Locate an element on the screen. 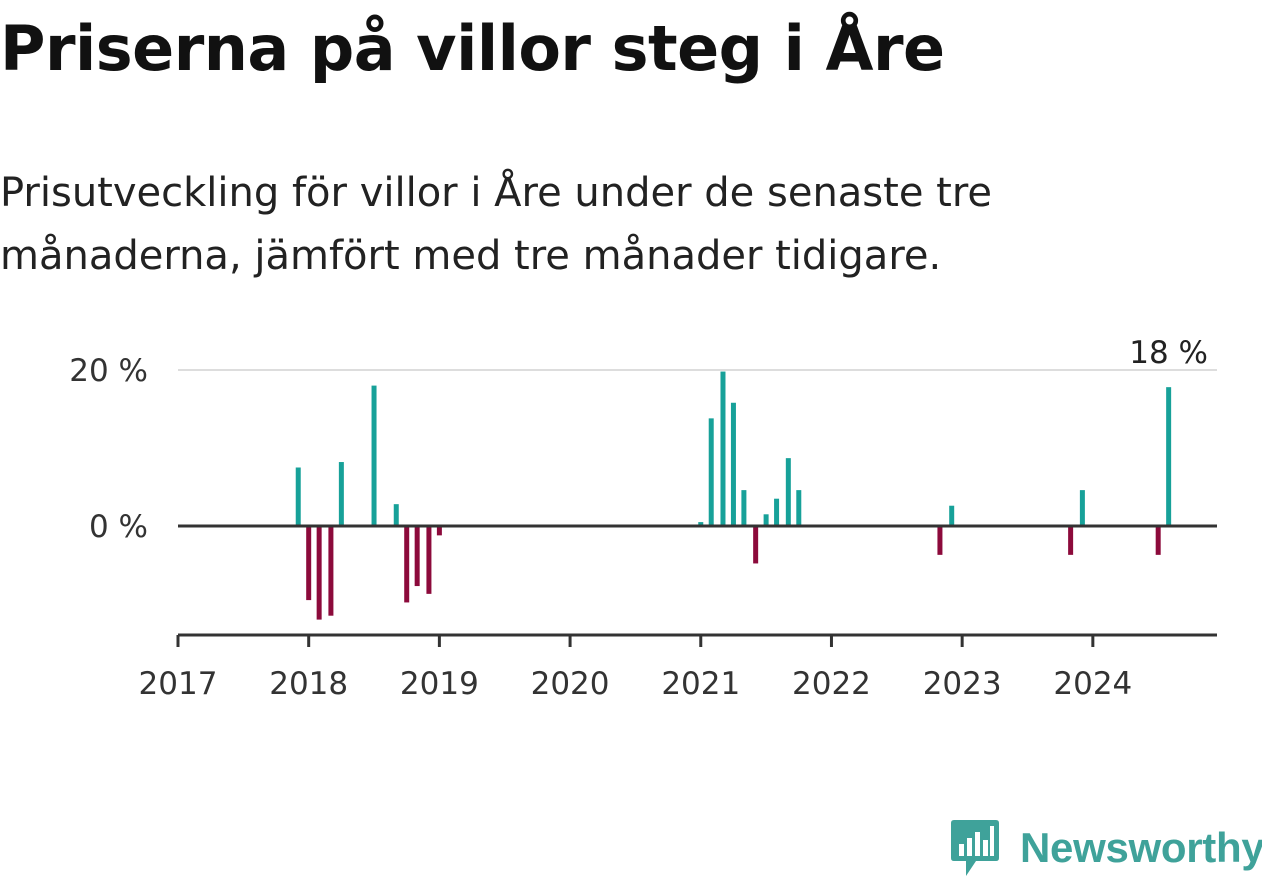  x-tick-label: 2020 is located at coordinates (570, 684).